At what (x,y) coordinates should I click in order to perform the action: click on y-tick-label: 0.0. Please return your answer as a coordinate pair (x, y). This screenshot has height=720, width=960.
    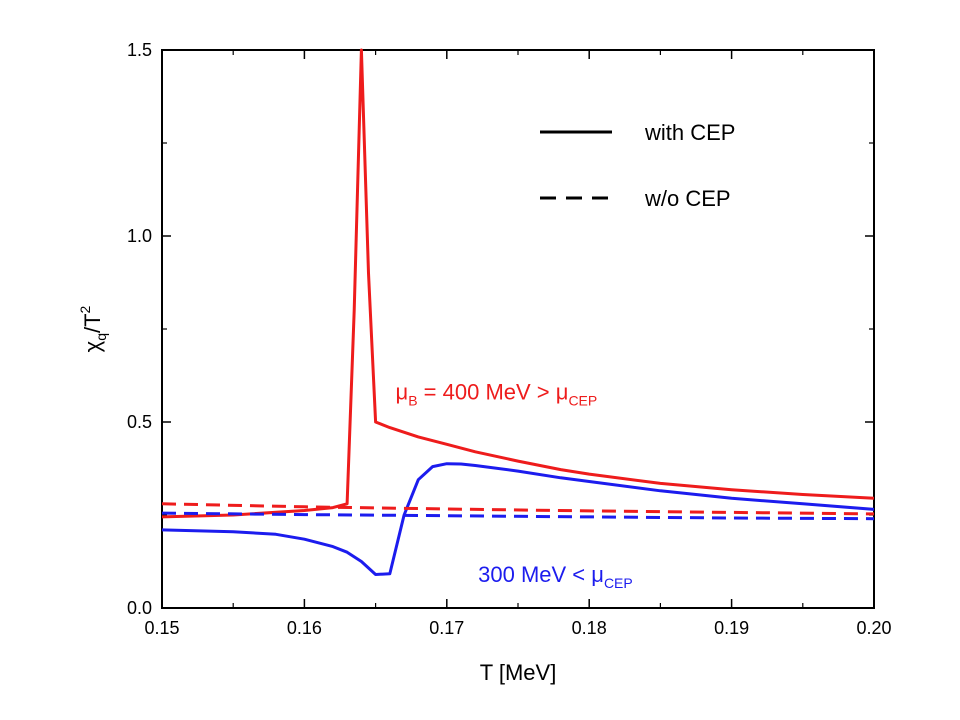
    Looking at the image, I should click on (139, 608).